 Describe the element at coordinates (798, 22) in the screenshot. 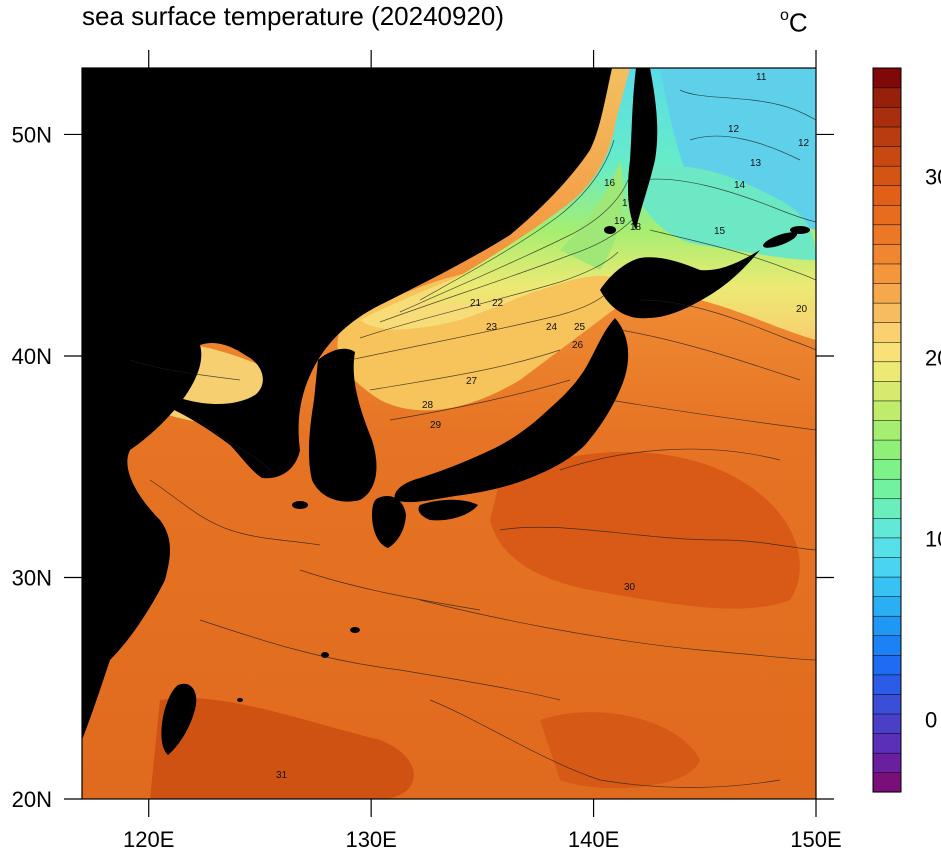

I see `unit-symbol: C` at that location.